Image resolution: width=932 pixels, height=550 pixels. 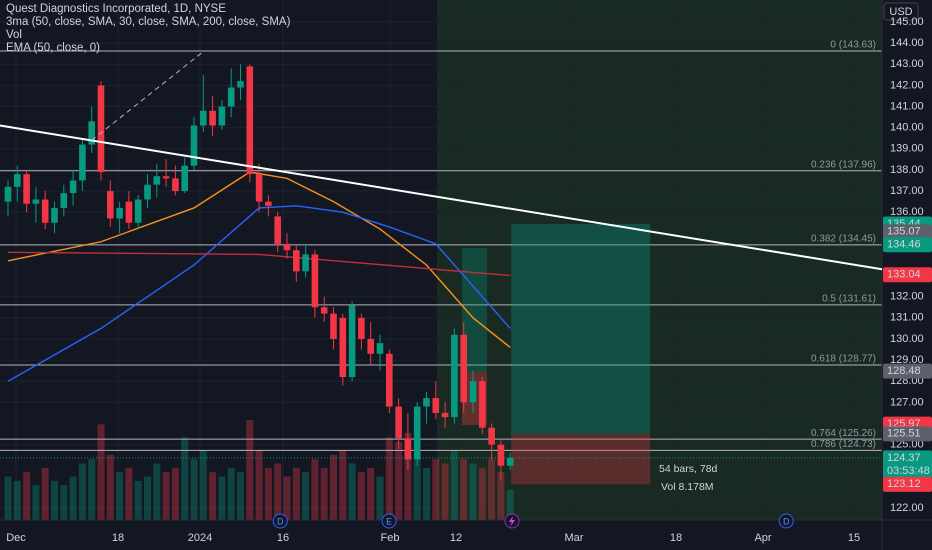 I want to click on target-zone, so click(x=581, y=329).